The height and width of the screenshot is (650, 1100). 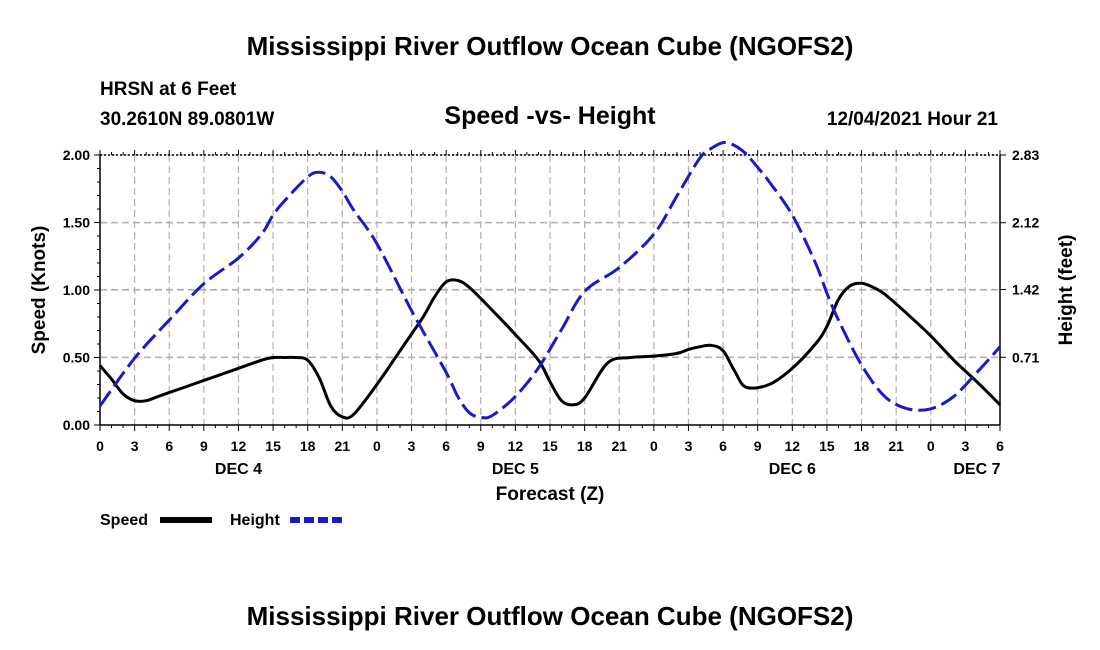 I want to click on station-label: HRSN at 6 Feet, so click(x=168, y=89).